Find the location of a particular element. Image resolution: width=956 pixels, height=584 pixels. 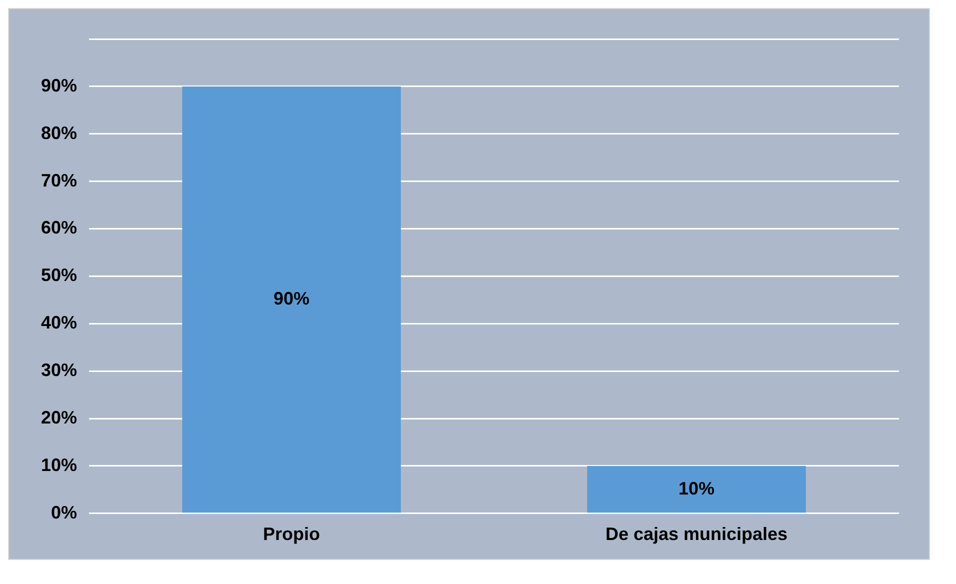

y-tick-label: 10% is located at coordinates (59, 464).